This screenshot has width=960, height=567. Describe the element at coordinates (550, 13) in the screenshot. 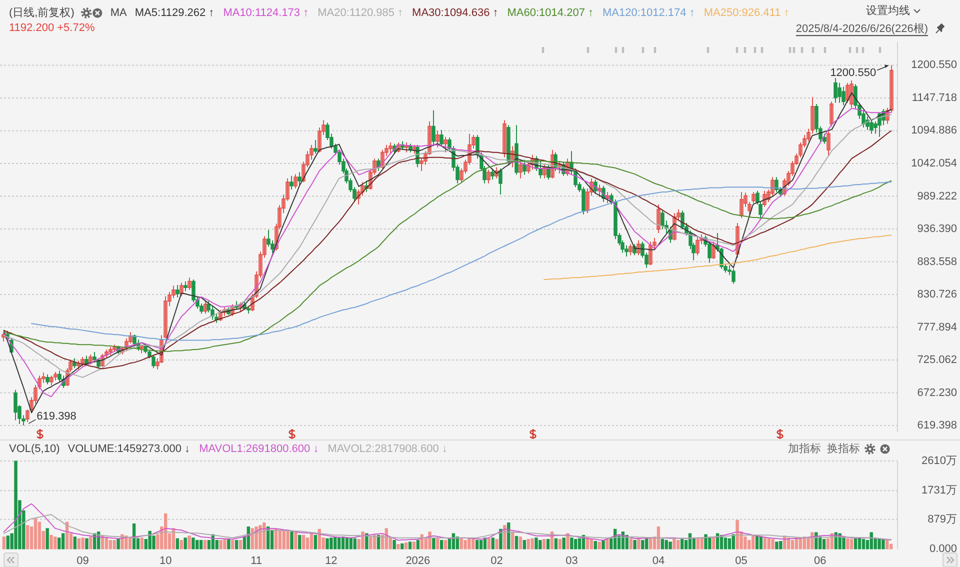

I see `text: MA60:1014.207 ↑` at that location.